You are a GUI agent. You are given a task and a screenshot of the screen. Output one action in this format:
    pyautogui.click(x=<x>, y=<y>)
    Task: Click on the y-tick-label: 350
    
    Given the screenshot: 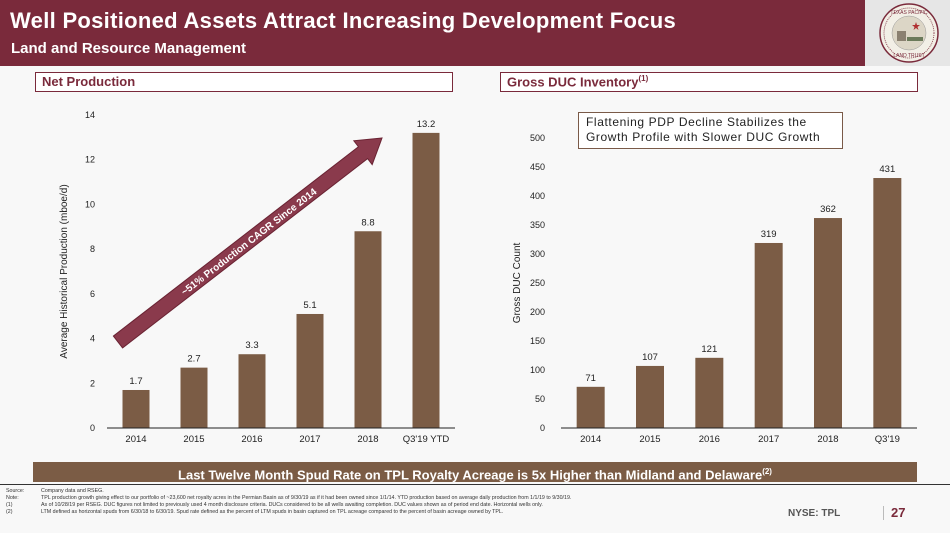 What is the action you would take?
    pyautogui.click(x=537, y=225)
    